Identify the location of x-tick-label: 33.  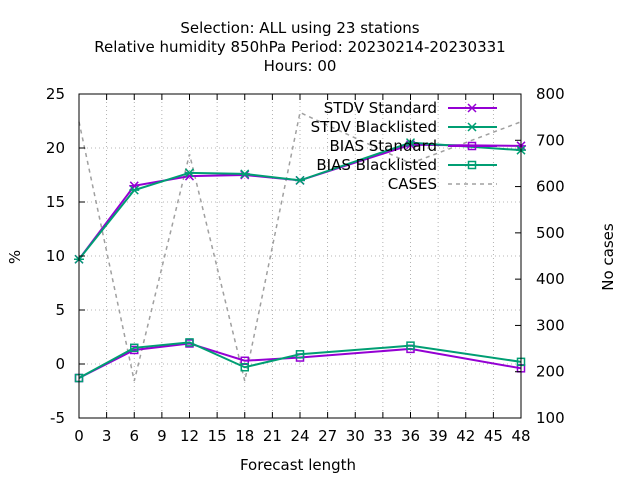
(382, 436).